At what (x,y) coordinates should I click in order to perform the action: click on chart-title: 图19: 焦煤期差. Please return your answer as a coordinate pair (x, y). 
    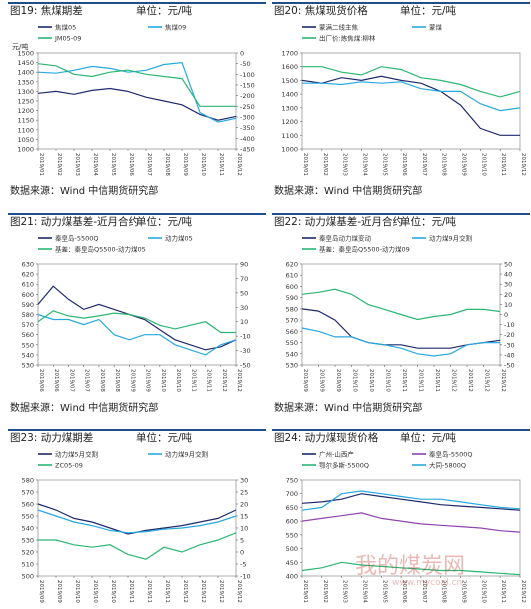
    Looking at the image, I should click on (46, 11).